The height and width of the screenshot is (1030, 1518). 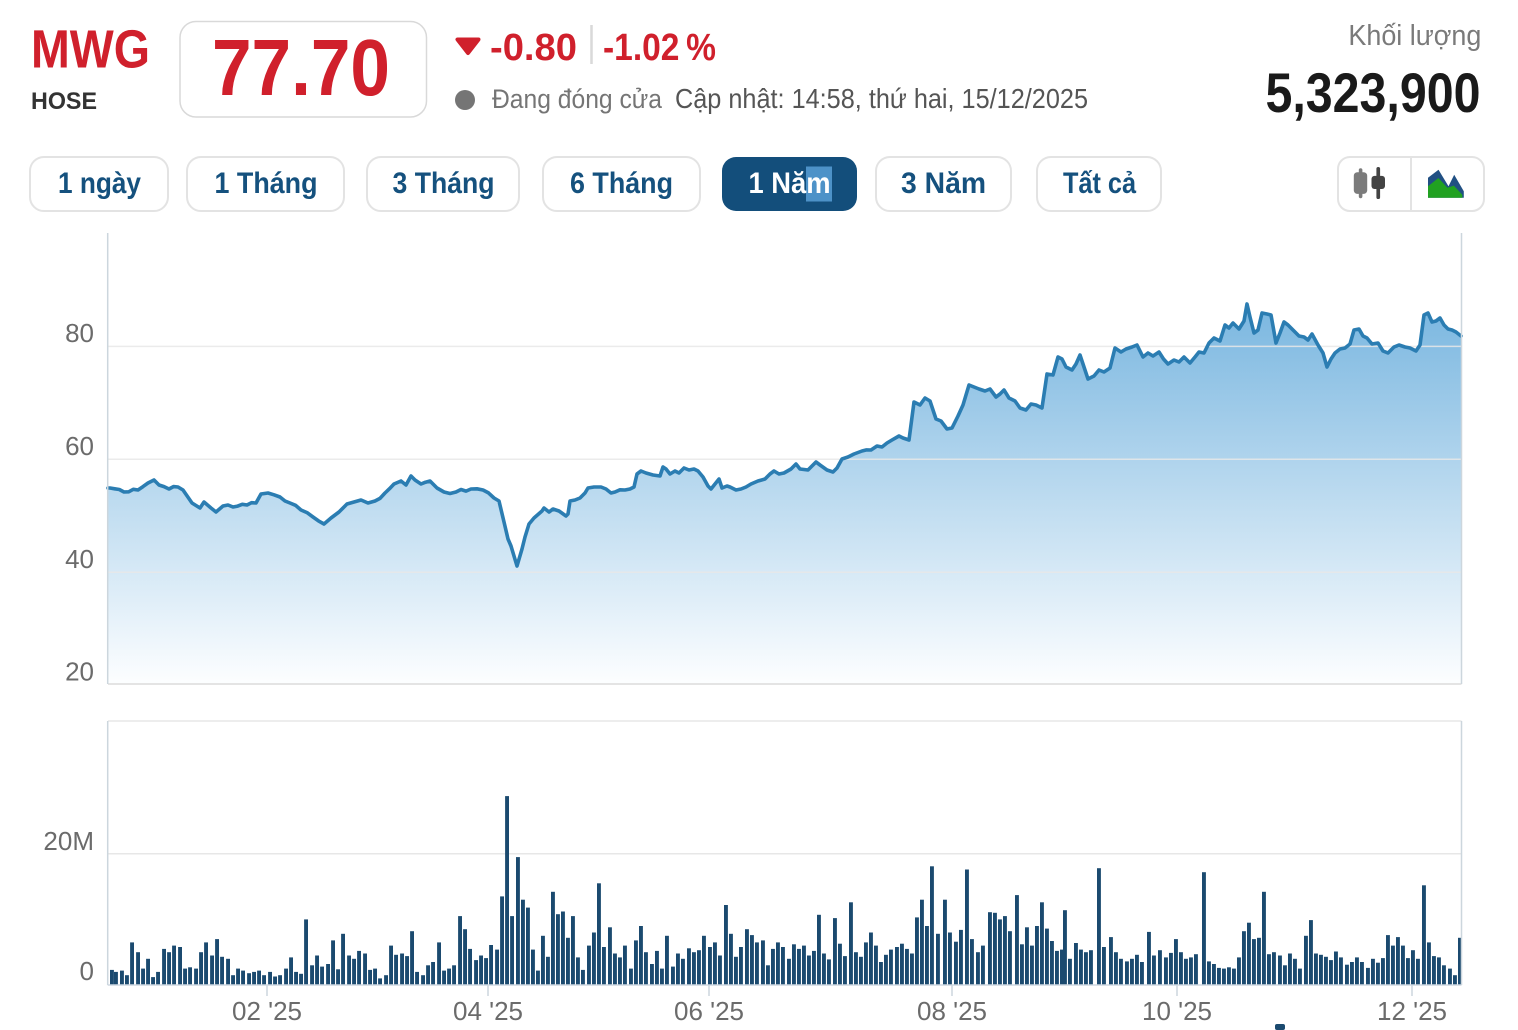 What do you see at coordinates (267, 1011) in the screenshot?
I see `svg-text: 02 '25` at bounding box center [267, 1011].